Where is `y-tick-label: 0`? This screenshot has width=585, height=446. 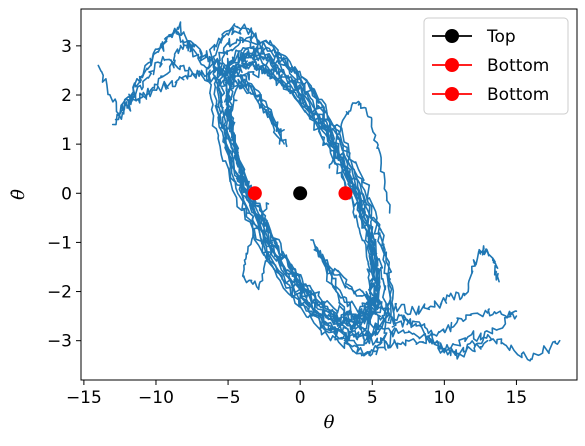 y-tick-label: 0 is located at coordinates (66, 194).